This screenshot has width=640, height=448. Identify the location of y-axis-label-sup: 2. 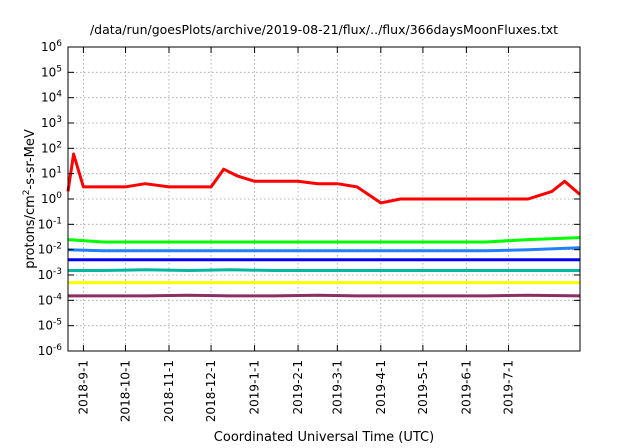
(27, 192).